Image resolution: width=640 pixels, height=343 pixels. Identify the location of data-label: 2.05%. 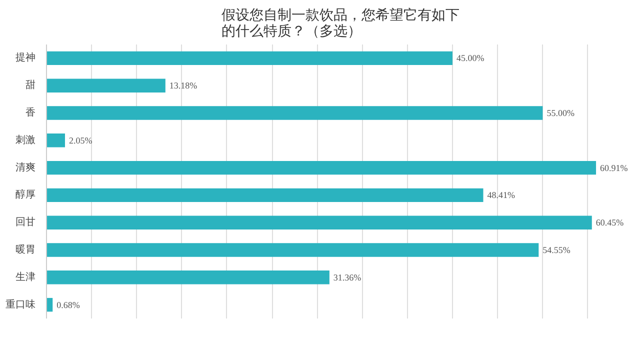
(80, 140).